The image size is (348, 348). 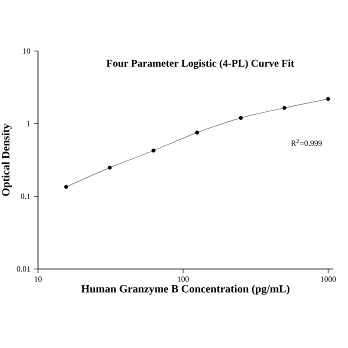 I want to click on x-axis-title: Human Granzyme B Concentration (pg/mL), so click(x=185, y=289).